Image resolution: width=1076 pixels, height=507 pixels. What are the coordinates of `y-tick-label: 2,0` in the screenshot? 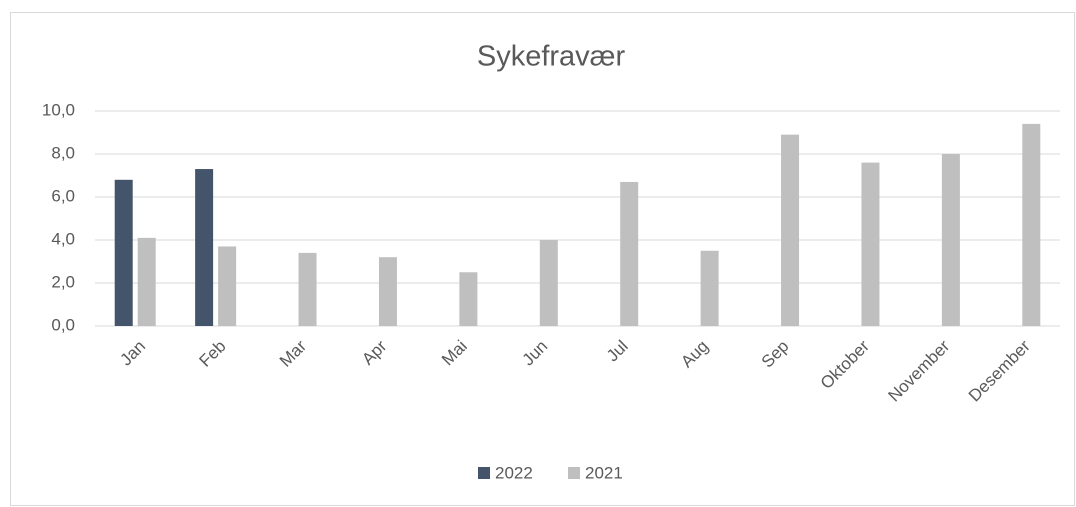 It's located at (63, 281).